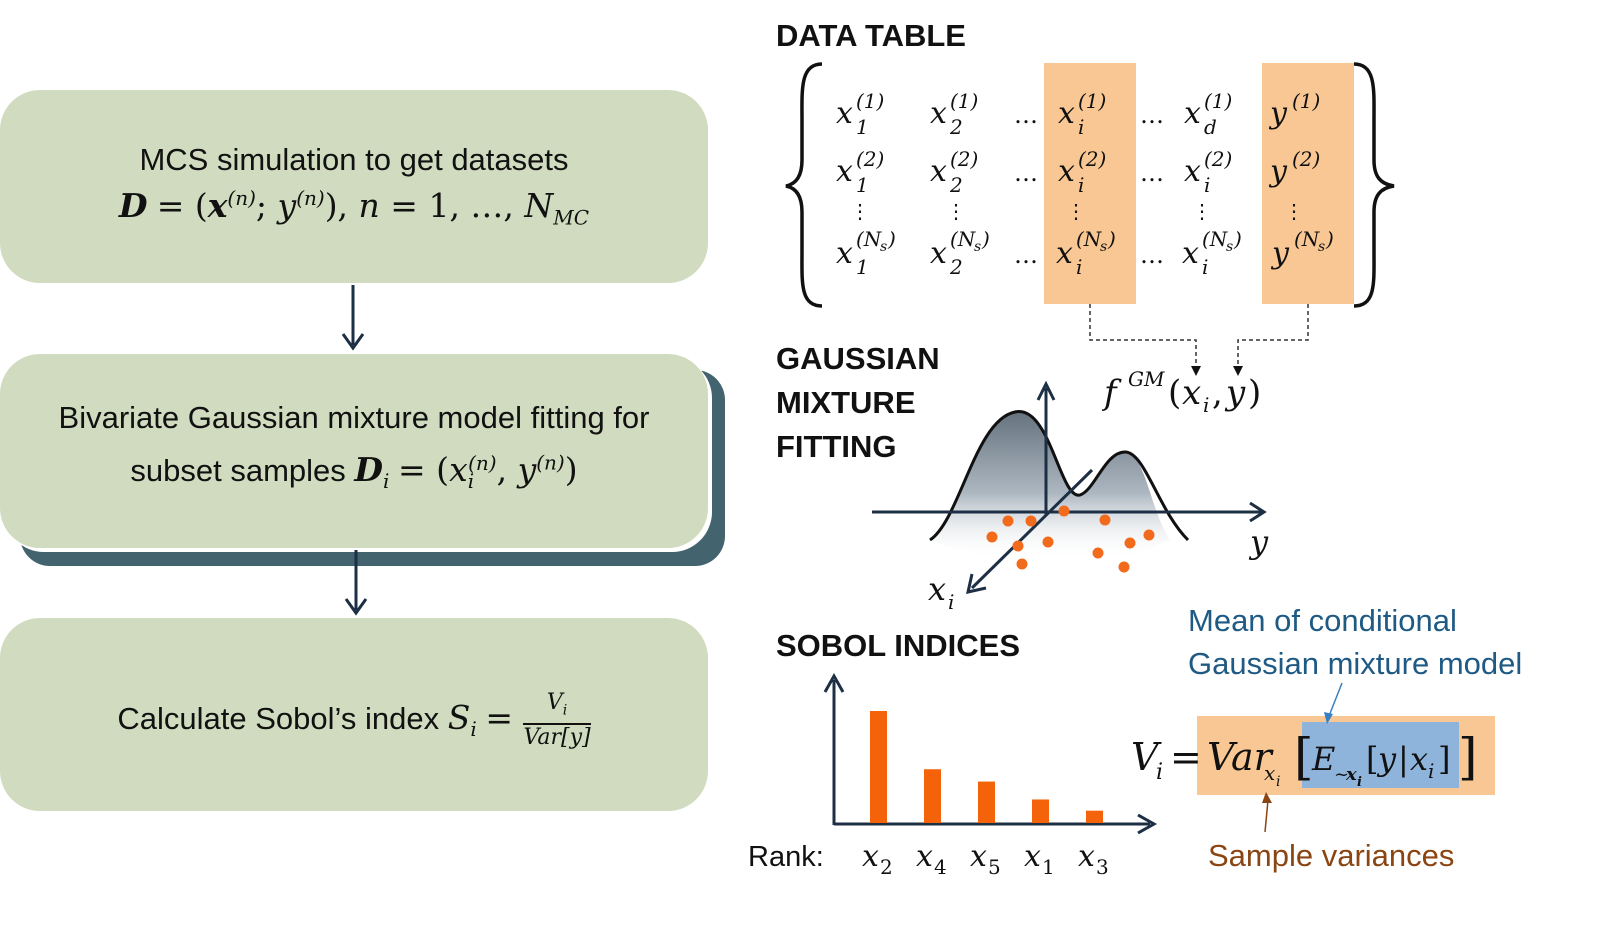 This screenshot has height=933, width=1622. Describe the element at coordinates (354, 208) in the screenshot. I see `flow-box-mcs-formula: D = (x(n); y(n)), n = 1, …, NMC` at that location.